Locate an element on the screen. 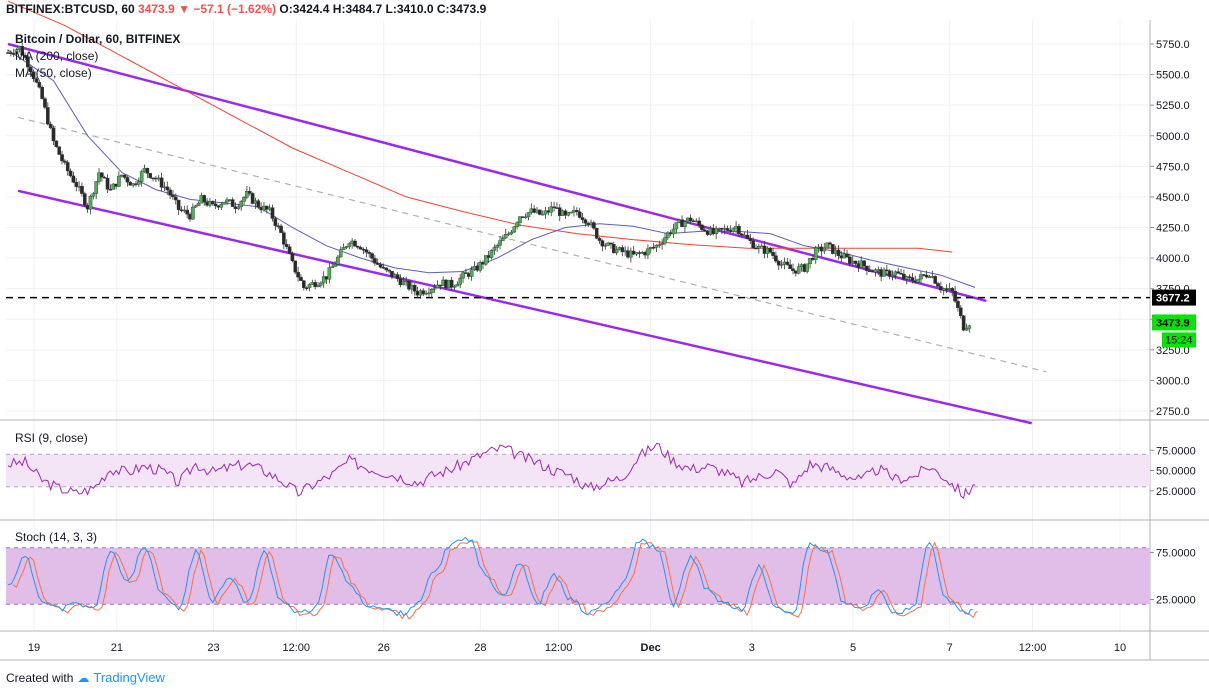 The height and width of the screenshot is (695, 1209). resistance-price-tag-bg is located at coordinates (1174, 297).